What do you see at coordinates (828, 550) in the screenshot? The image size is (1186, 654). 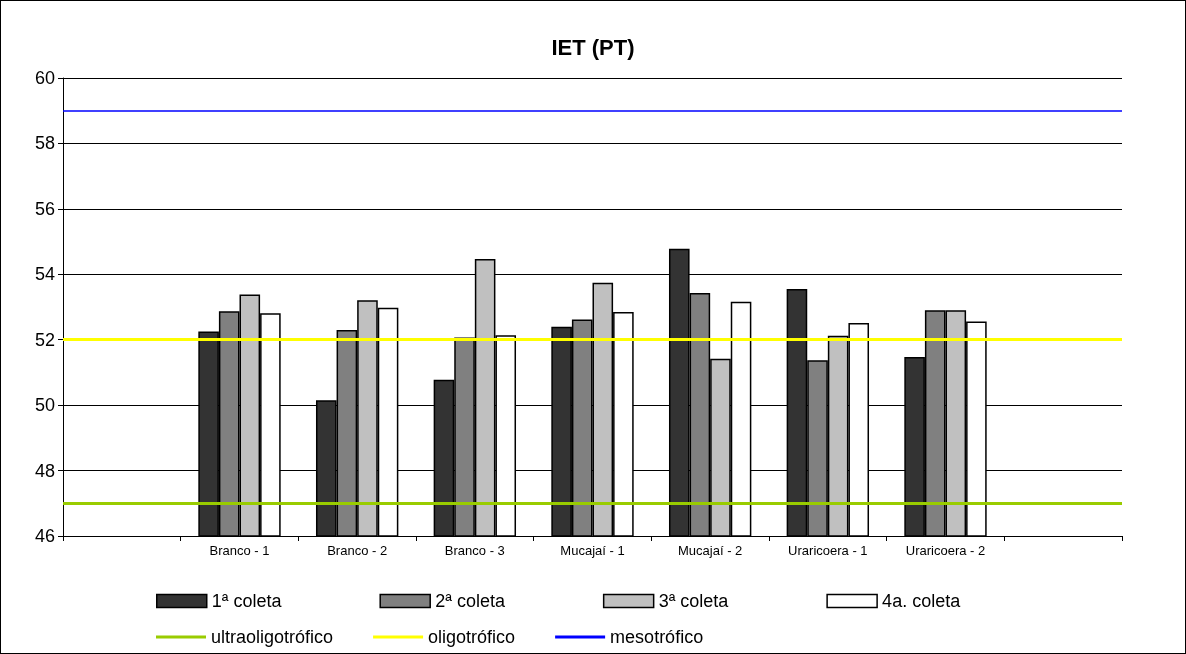 I see `x-tick-label: Uraricoera - 1` at bounding box center [828, 550].